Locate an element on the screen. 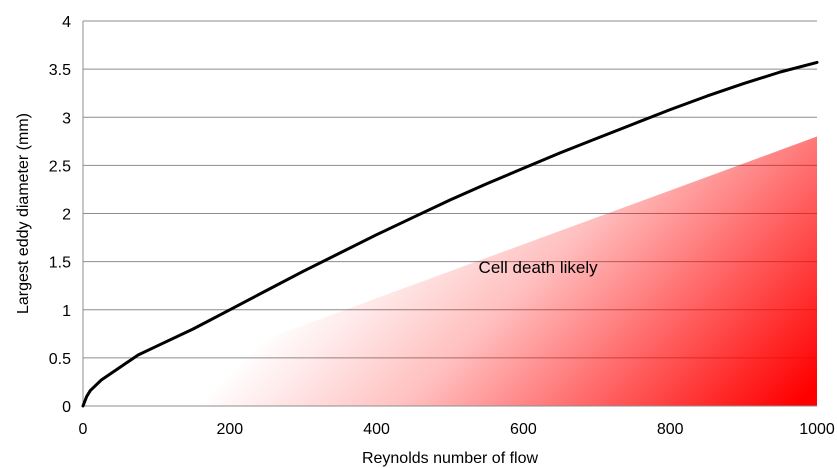  y-tick-6: 3 is located at coordinates (66, 118).